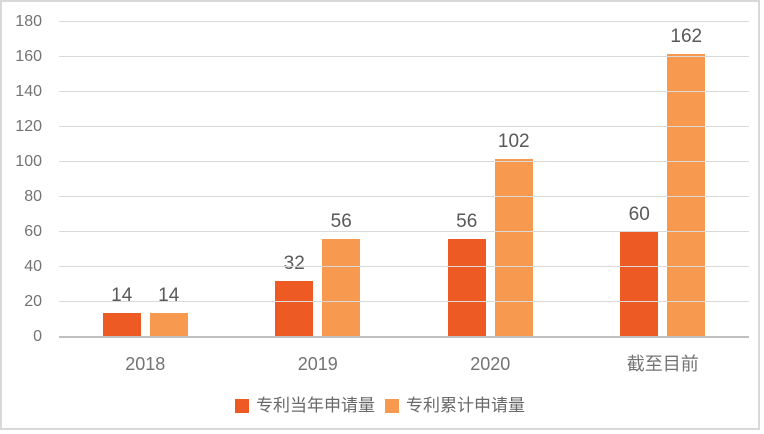 The image size is (764, 434). I want to click on y-axis-tick-label: 60, so click(33, 231).